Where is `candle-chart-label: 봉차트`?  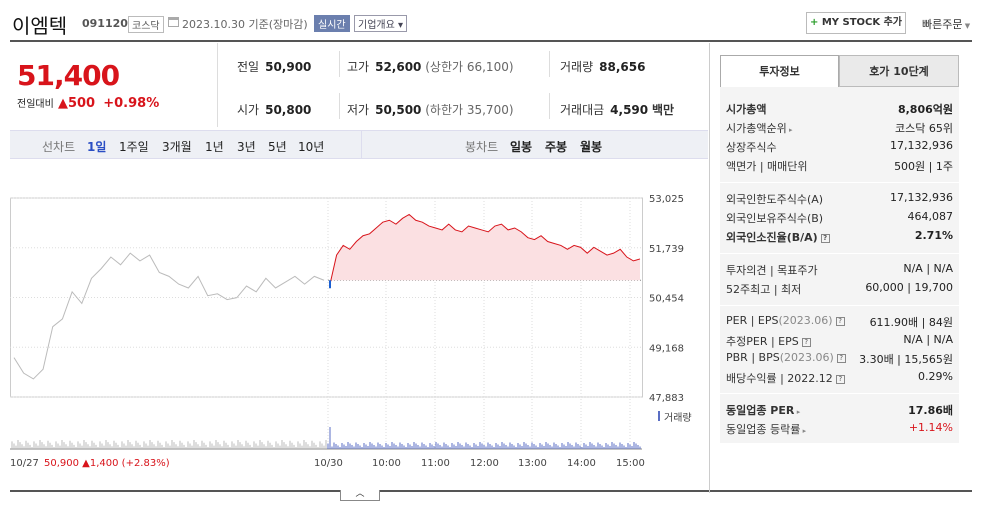 candle-chart-label: 봉차트 is located at coordinates (482, 147).